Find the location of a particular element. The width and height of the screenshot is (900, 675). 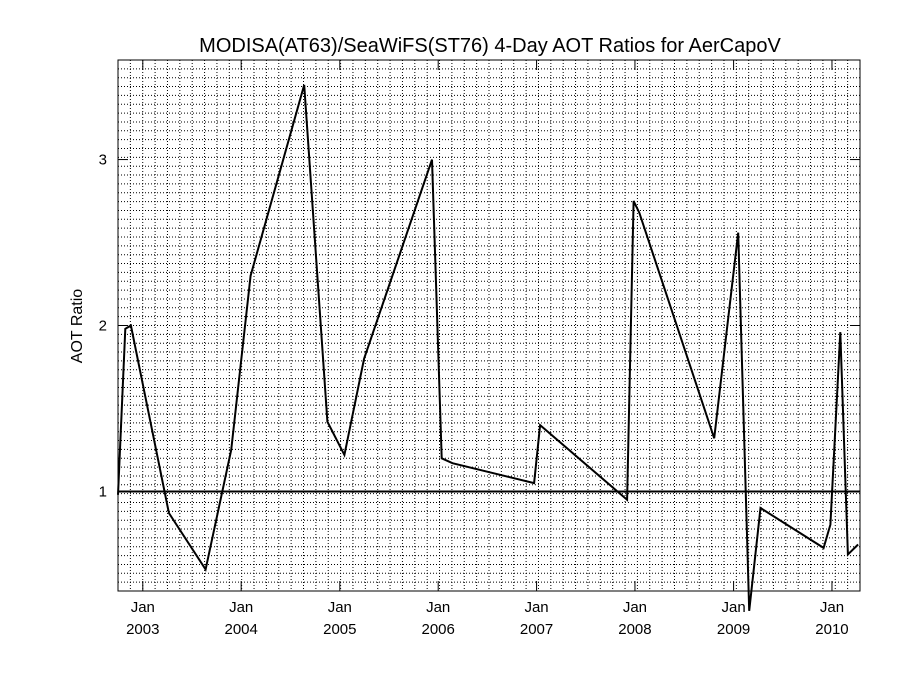

x-tick-label-year: 2004 is located at coordinates (240, 629).